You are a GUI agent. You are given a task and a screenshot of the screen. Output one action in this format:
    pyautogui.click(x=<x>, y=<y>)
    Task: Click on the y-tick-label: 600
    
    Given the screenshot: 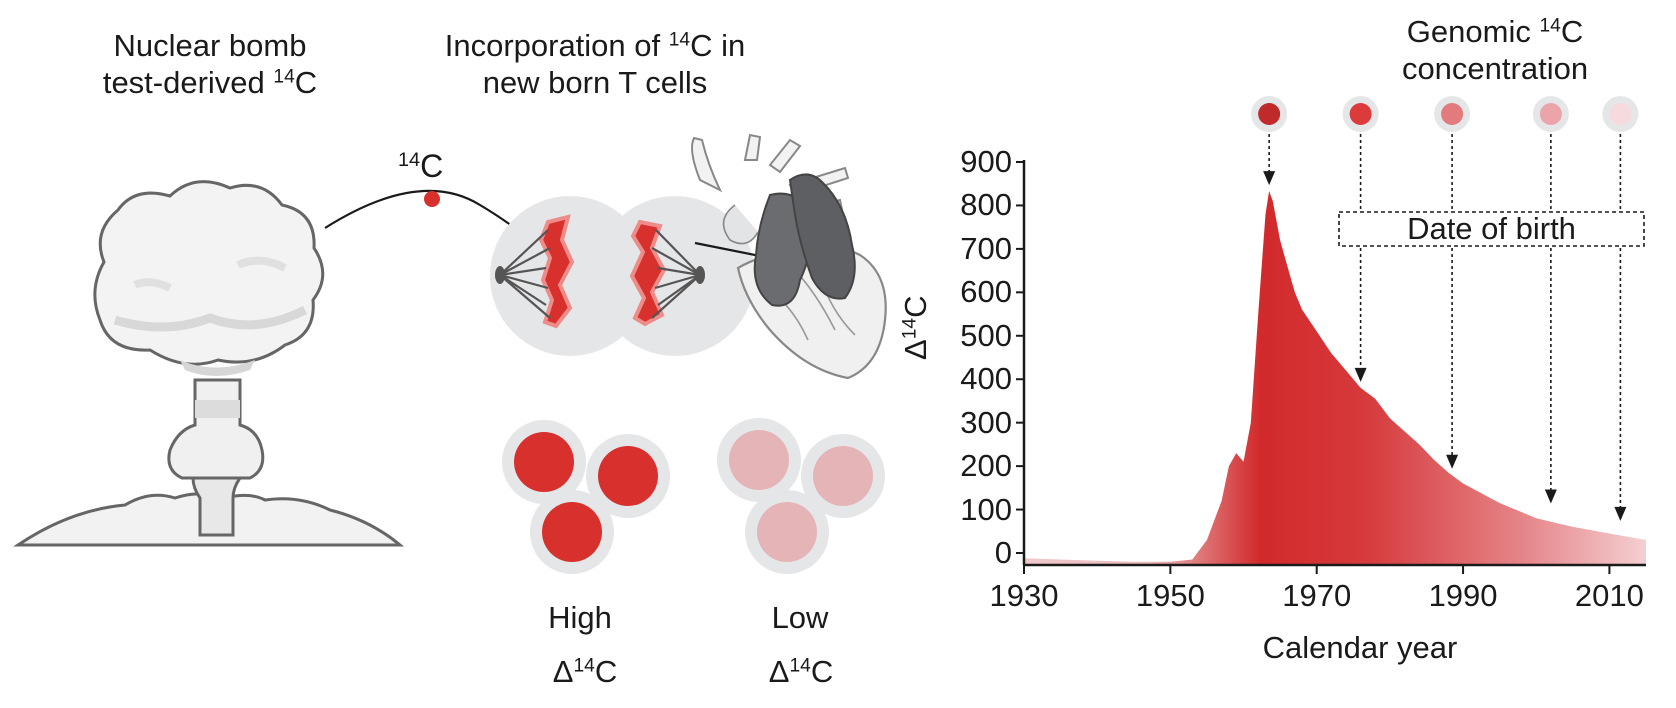 What is the action you would take?
    pyautogui.click(x=986, y=292)
    